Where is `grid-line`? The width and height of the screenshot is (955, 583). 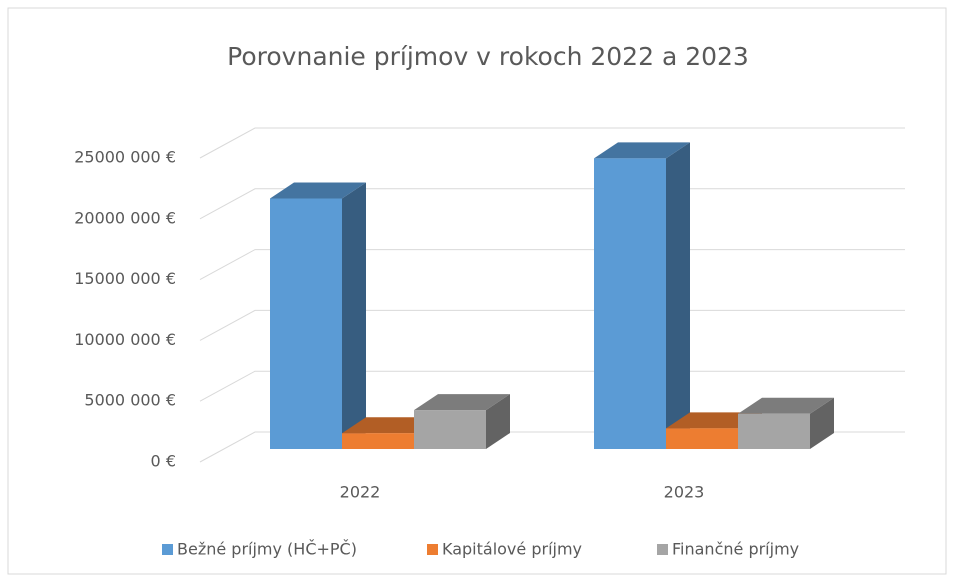
grid-line is located at coordinates (552, 143).